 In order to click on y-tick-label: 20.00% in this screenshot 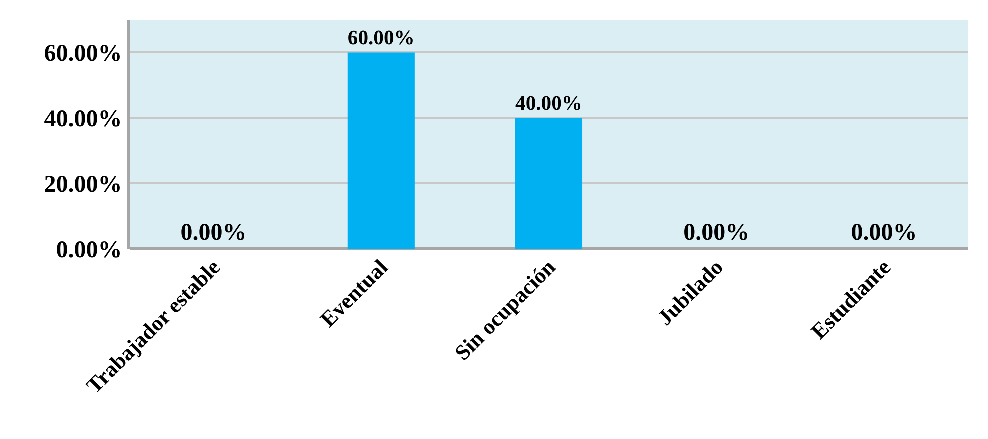, I will do `click(83, 185)`.